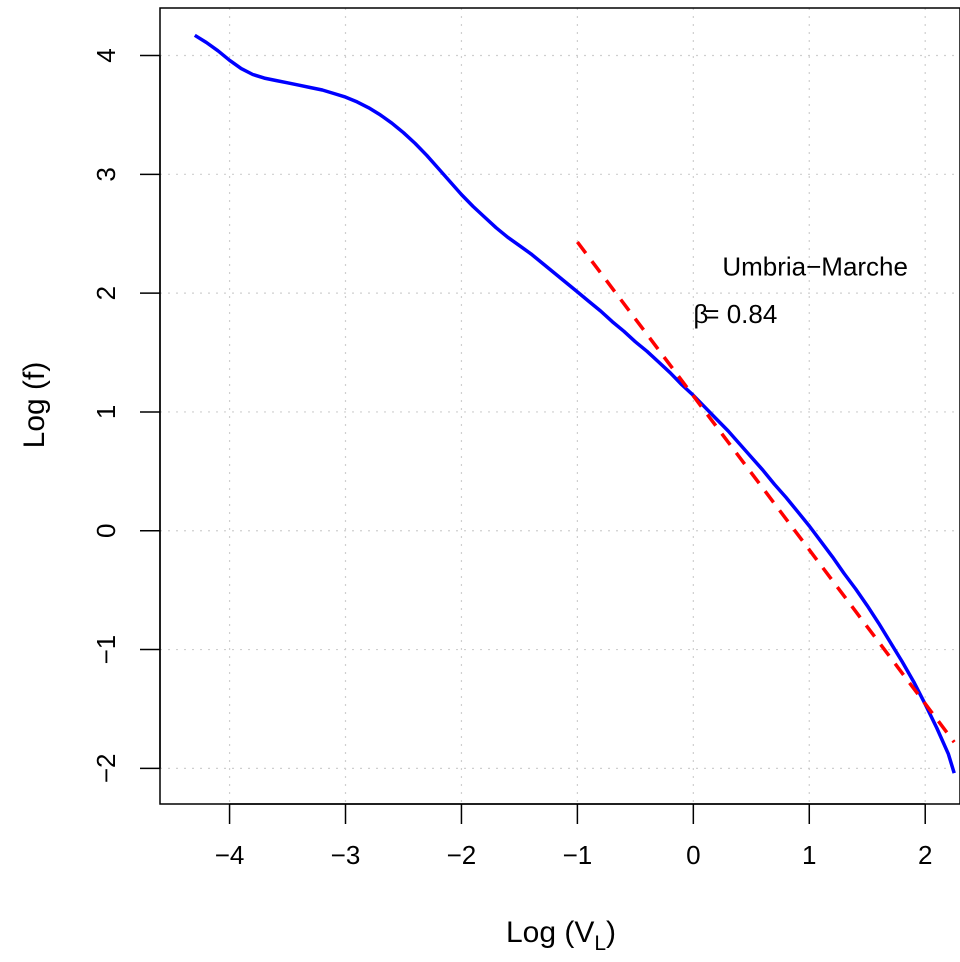 Image resolution: width=960 pixels, height=962 pixels. Describe the element at coordinates (106, 174) in the screenshot. I see `y-tick-label: 3` at that location.